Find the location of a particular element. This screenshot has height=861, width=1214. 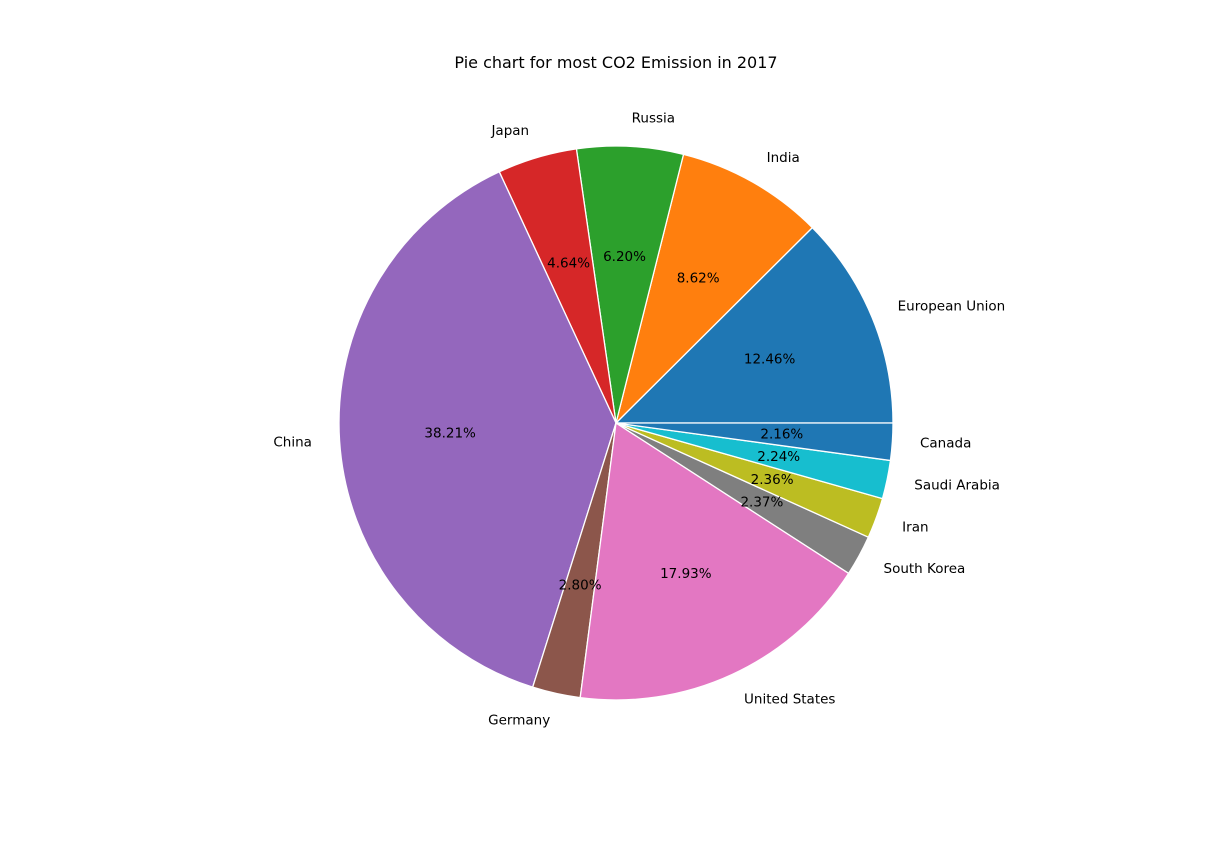

slice-label: China is located at coordinates (292, 443).